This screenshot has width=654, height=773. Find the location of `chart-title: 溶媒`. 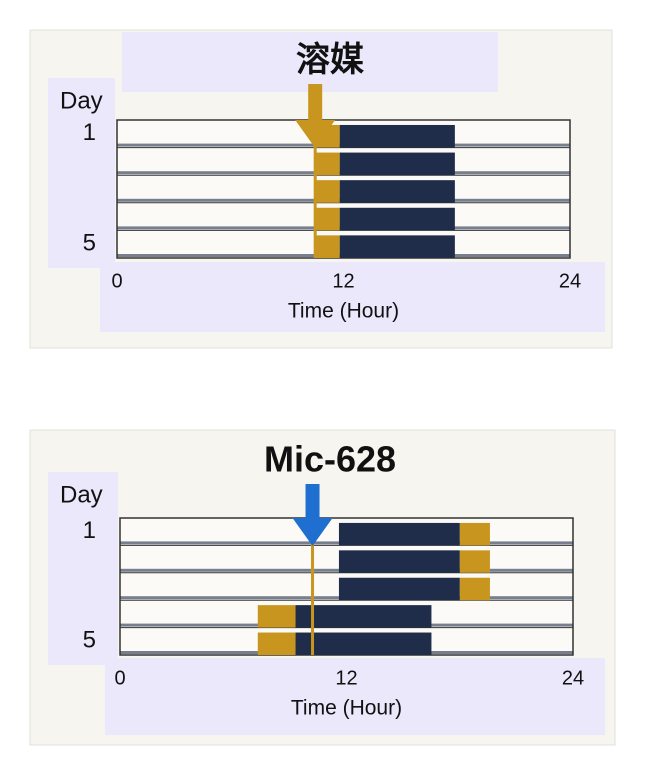

chart-title: 溶媒 is located at coordinates (330, 60).